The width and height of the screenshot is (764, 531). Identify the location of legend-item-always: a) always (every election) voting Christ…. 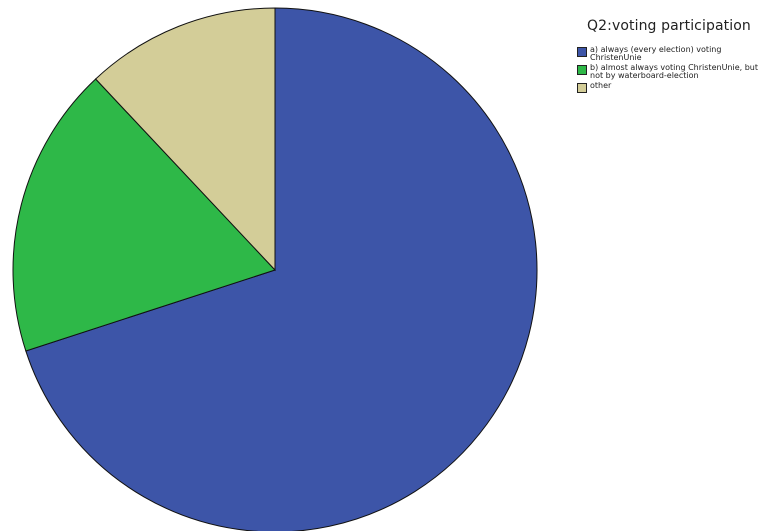
(669, 54).